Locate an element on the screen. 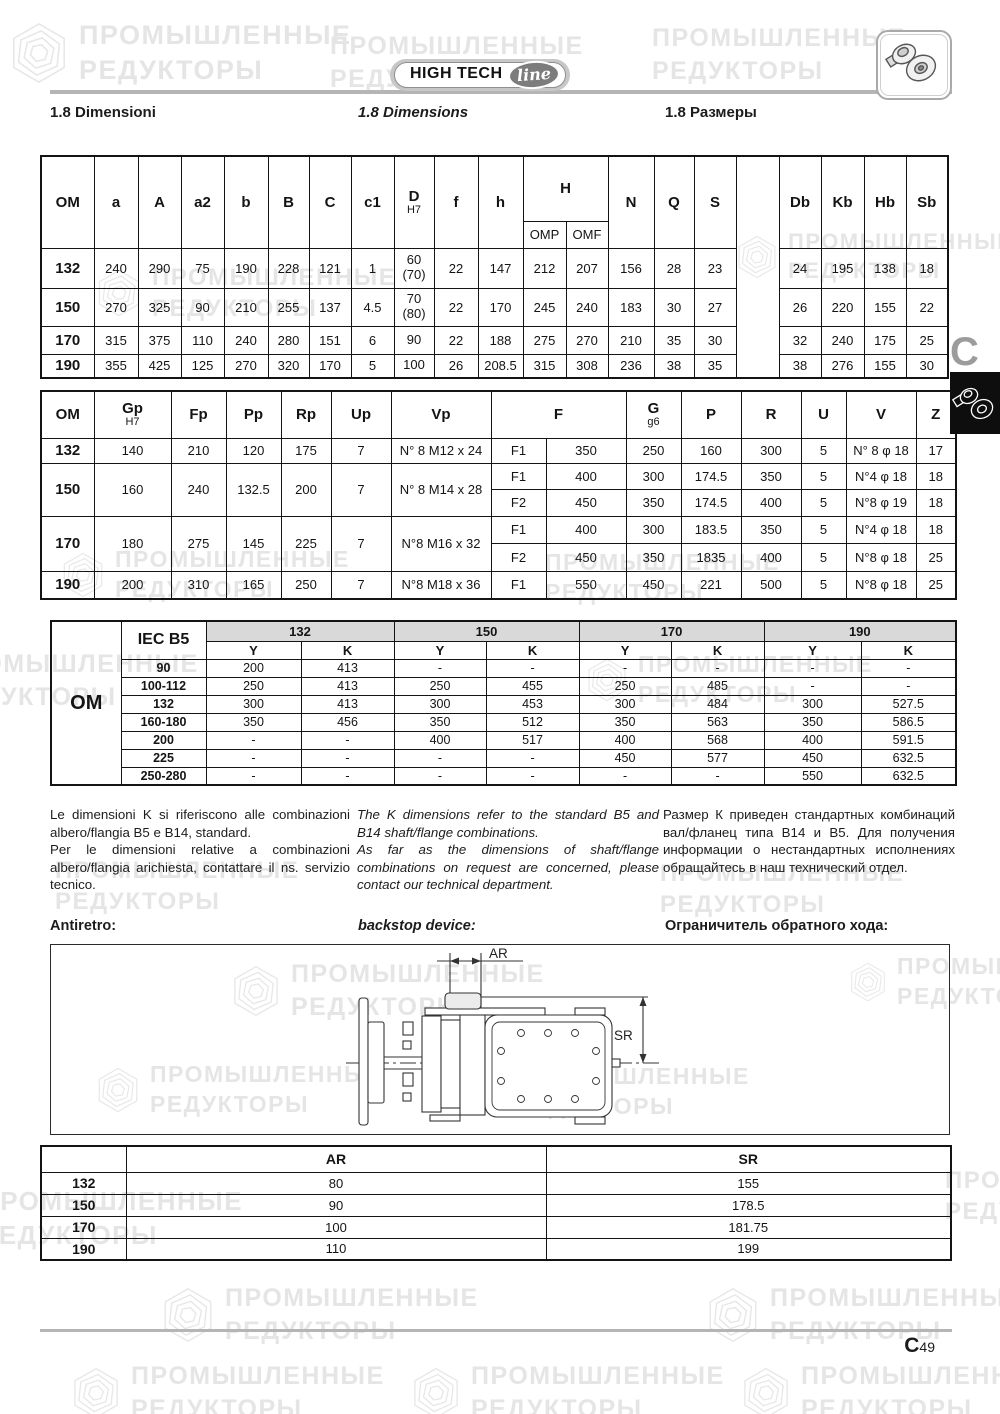  col-b: b is located at coordinates (246, 202).